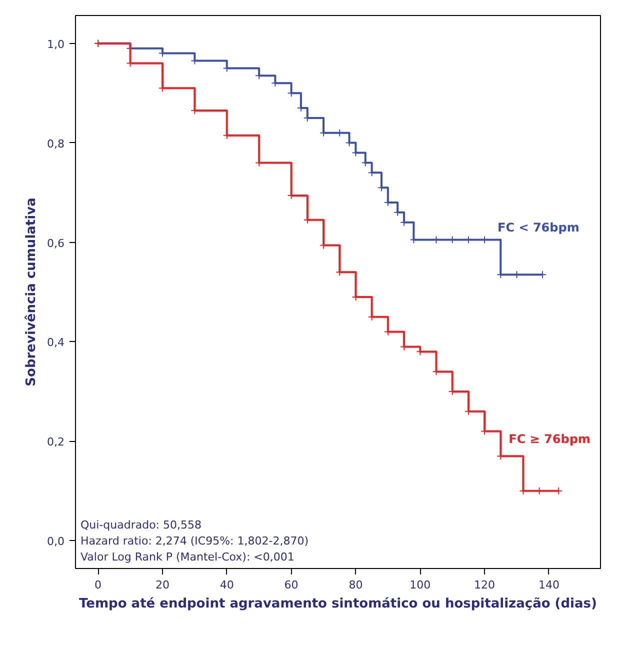 This screenshot has width=620, height=648. I want to click on y-tick-label: 0,2, so click(56, 442).